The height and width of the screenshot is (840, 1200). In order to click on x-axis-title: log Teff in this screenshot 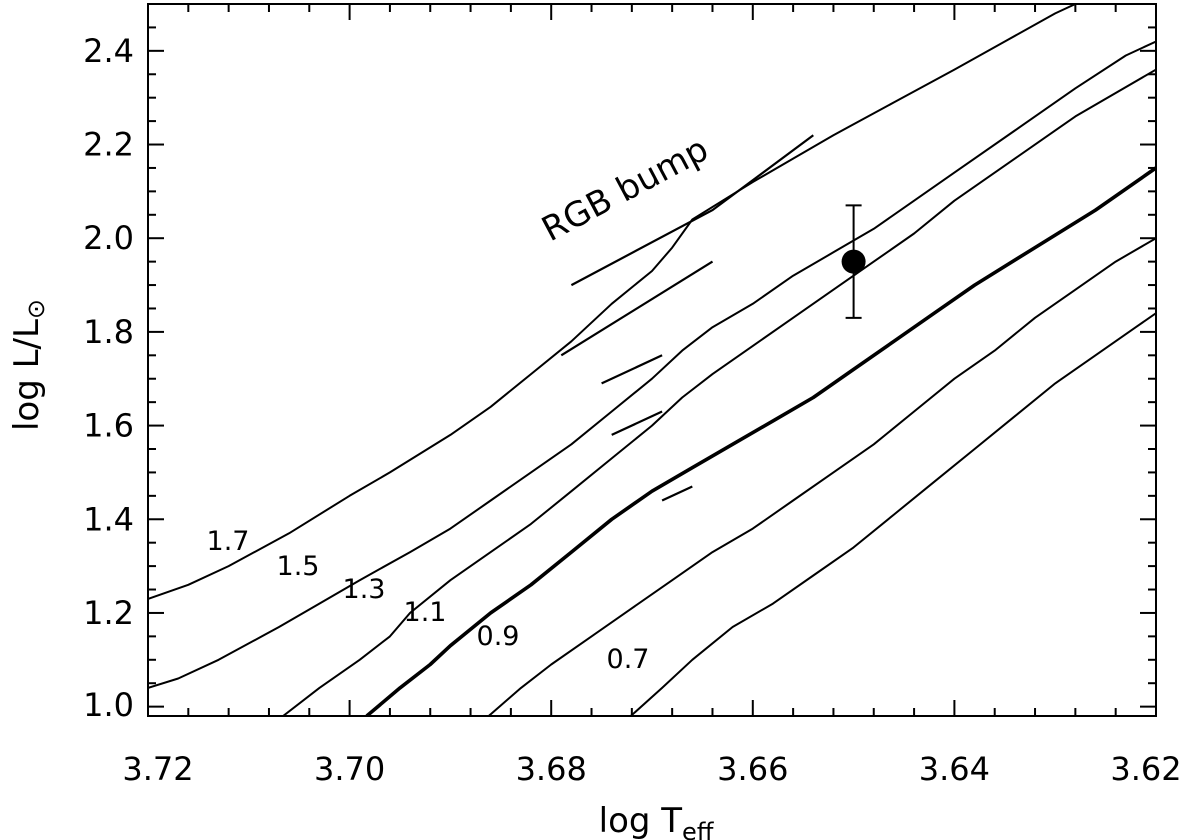, I will do `click(656, 820)`.